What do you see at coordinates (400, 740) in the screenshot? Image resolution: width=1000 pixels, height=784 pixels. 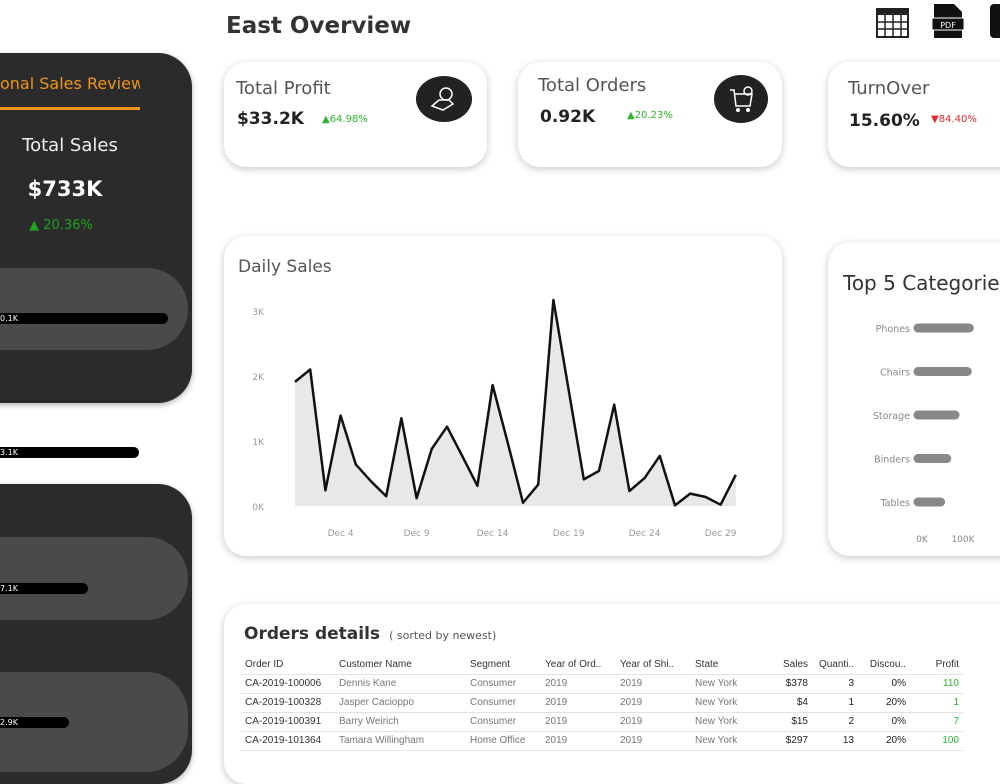 I see `table-cell: Tamara Willingham` at bounding box center [400, 740].